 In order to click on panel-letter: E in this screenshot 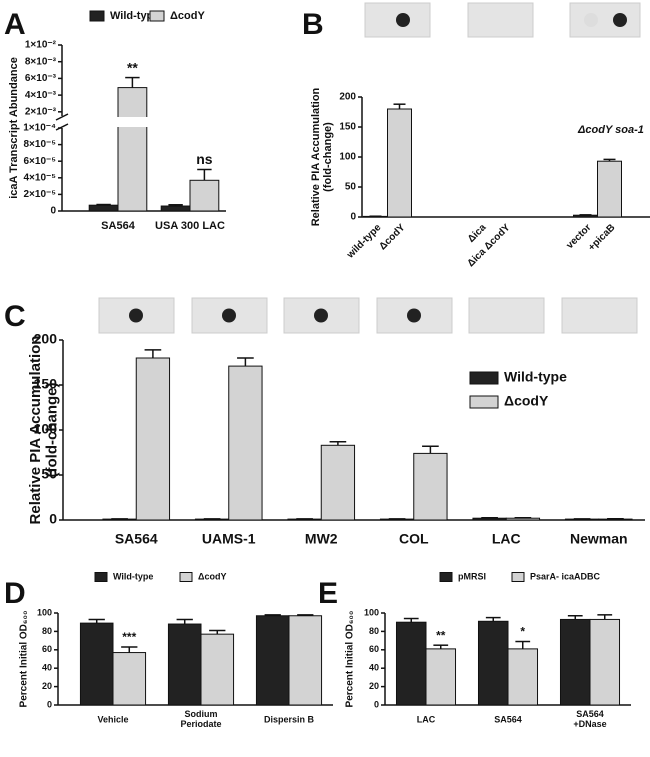, I will do `click(328, 593)`.